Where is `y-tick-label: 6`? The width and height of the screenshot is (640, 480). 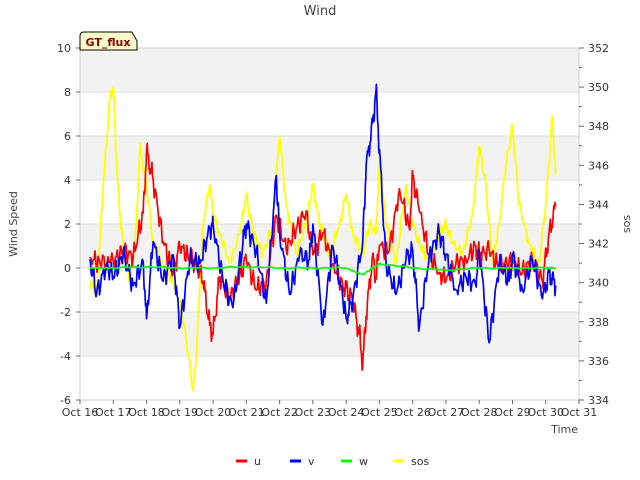 y-tick-label: 6 is located at coordinates (67, 136).